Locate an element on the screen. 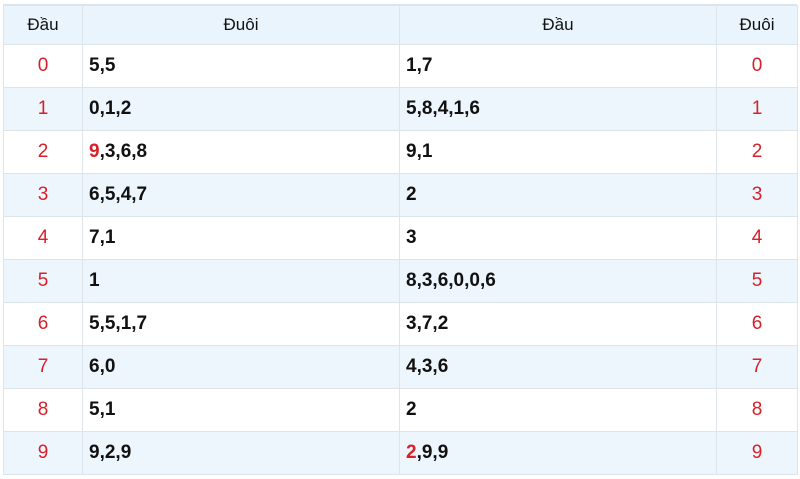 The width and height of the screenshot is (800, 479). head-digit: 3 is located at coordinates (43, 195).